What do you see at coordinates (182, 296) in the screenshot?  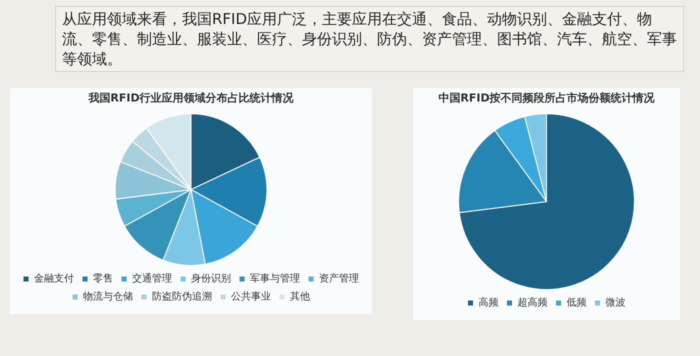 I see `legend-label: 防盗防伪追溯` at bounding box center [182, 296].